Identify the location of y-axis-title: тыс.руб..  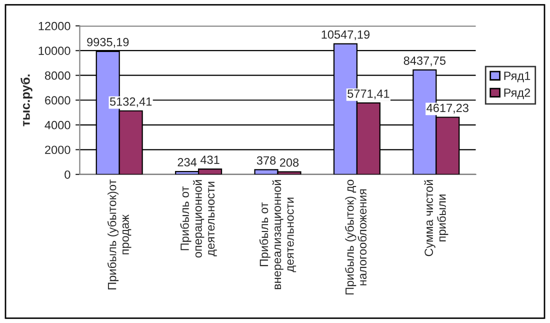
(26, 100).